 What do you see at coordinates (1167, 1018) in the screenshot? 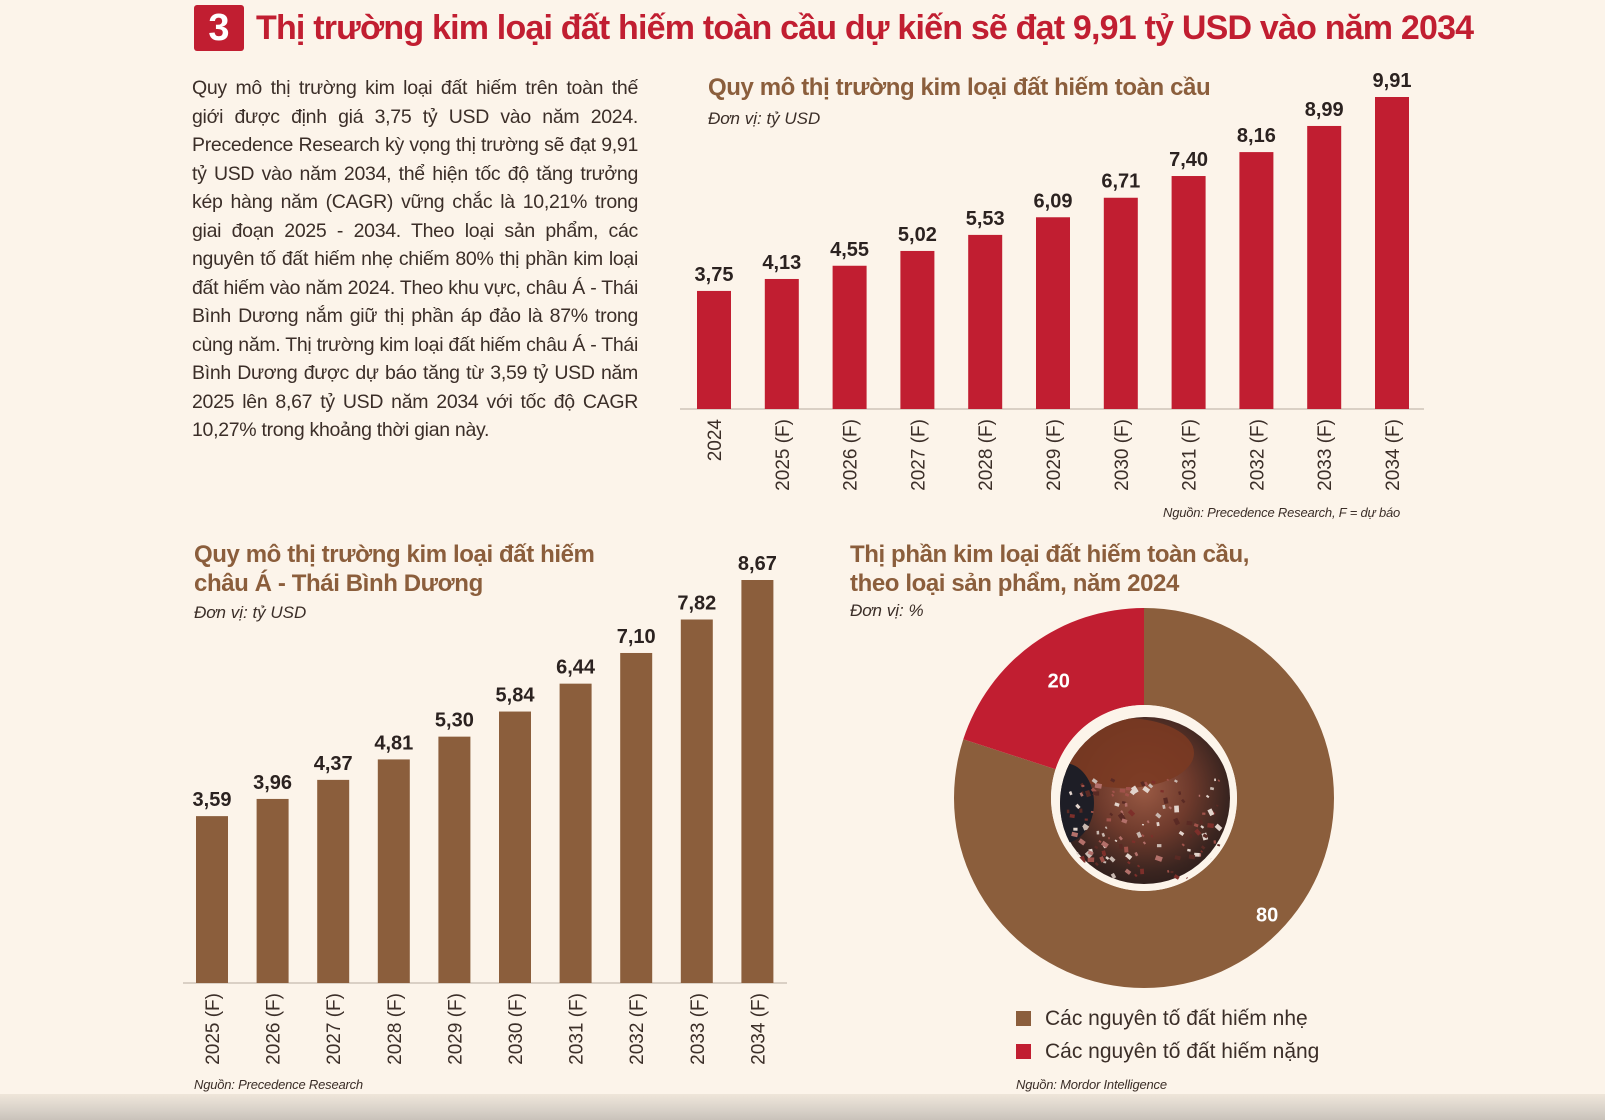
I see `legend-item-light: Các nguyên tố đất hiếm nhẹ` at bounding box center [1167, 1018].